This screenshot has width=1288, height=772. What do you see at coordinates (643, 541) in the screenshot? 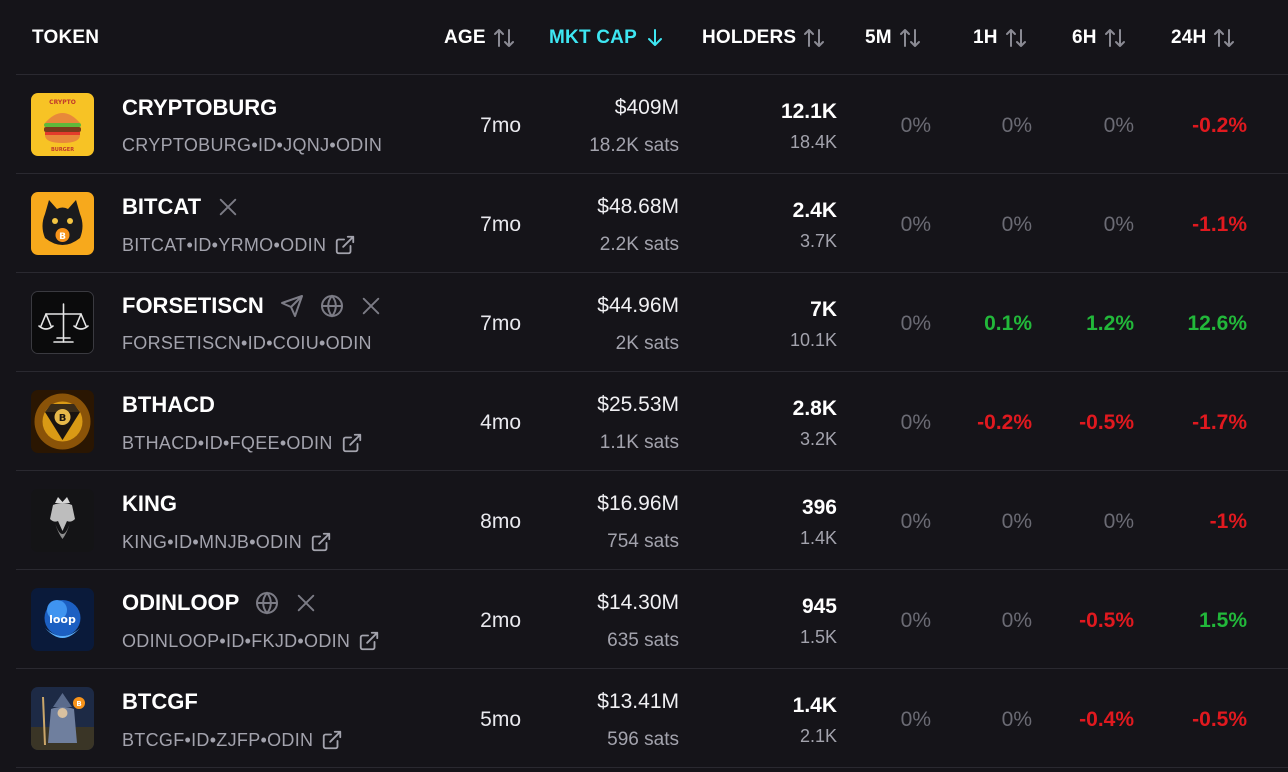
I see `price-sats: 754 sats` at bounding box center [643, 541].